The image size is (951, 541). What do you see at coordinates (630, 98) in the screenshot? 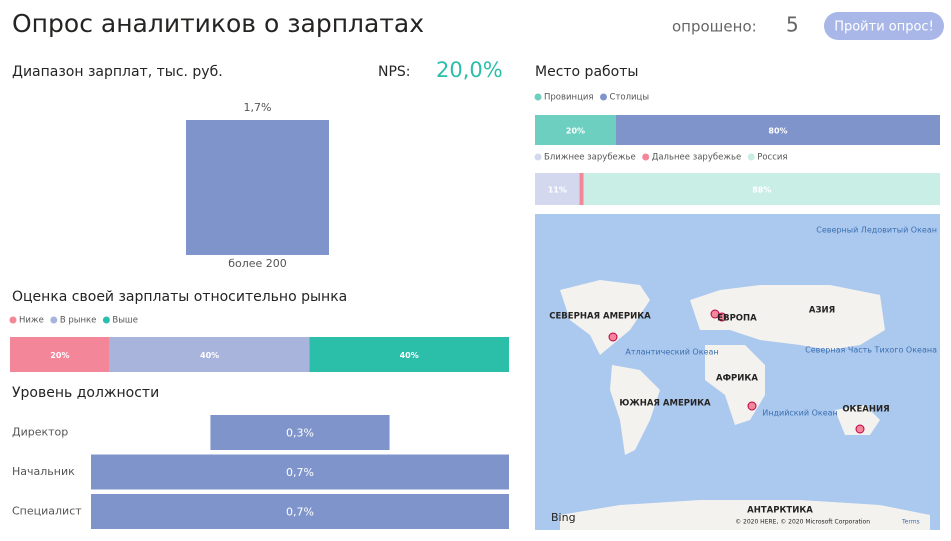
I see `legend-label: Столицы` at bounding box center [630, 98].